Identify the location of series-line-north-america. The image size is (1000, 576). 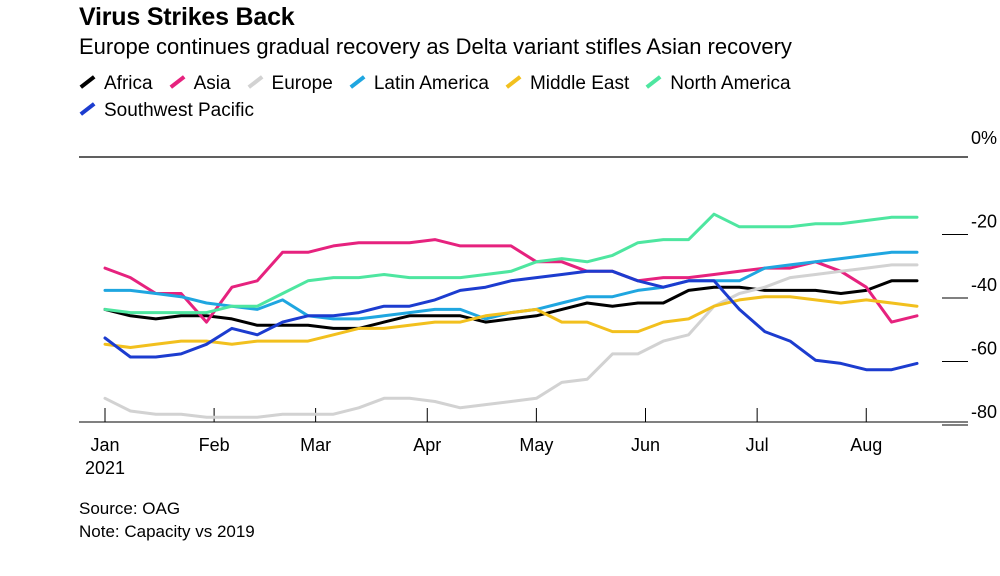
(511, 263).